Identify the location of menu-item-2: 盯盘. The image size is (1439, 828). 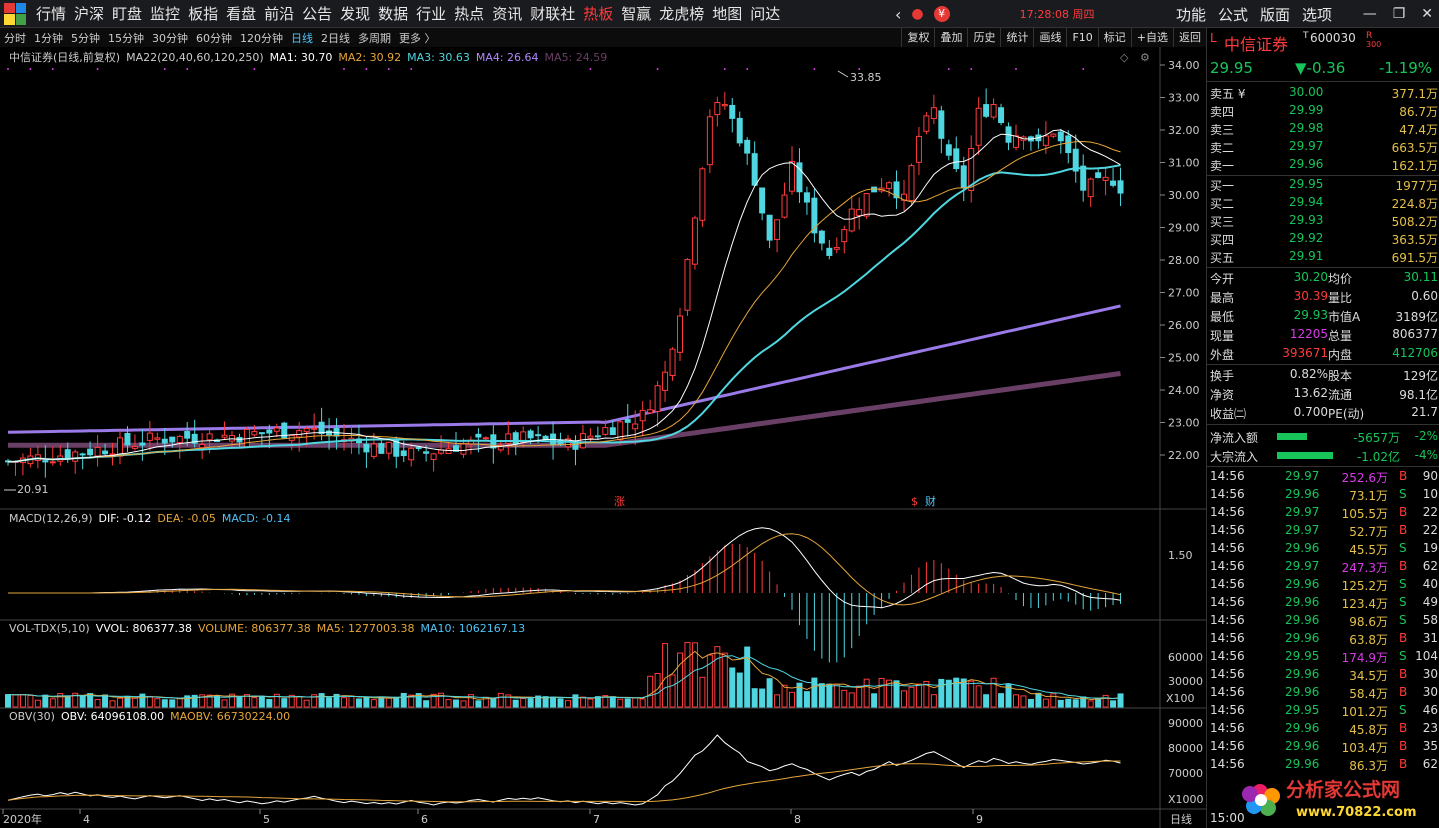
(127, 14).